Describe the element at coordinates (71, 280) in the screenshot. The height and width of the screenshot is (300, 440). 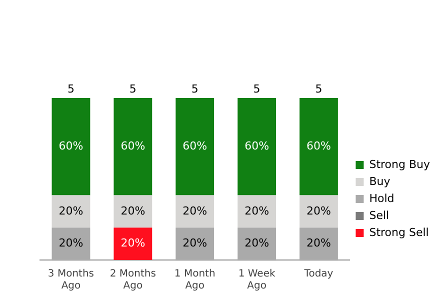
I see `x-tick-label: 3 Months Ago` at that location.